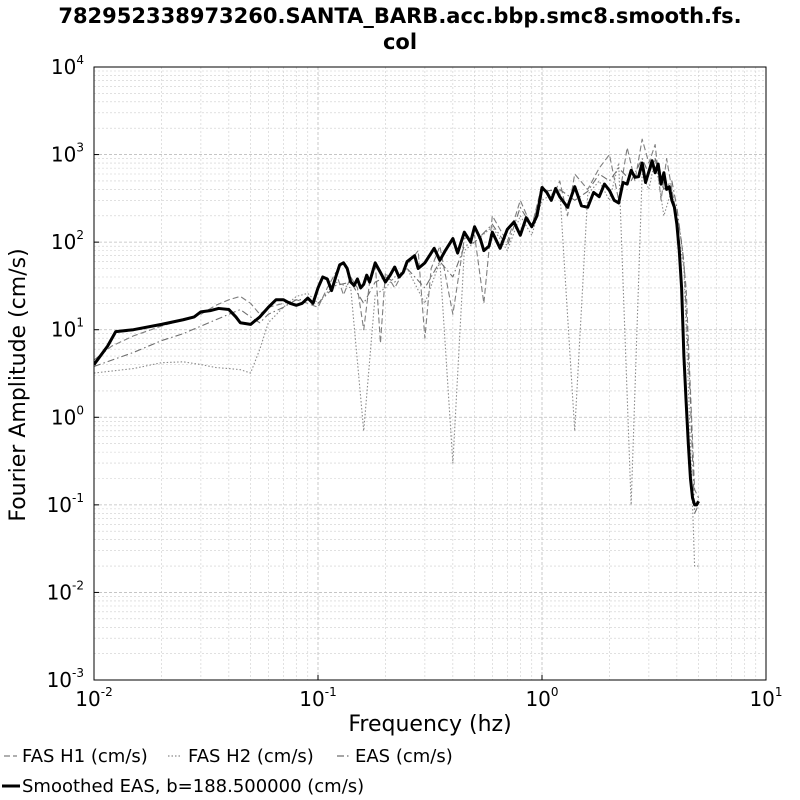  Describe the element at coordinates (193, 786) in the screenshot. I see `legend-label-4: Smoothed EAS, b=188.500000 (cm/s)` at that location.